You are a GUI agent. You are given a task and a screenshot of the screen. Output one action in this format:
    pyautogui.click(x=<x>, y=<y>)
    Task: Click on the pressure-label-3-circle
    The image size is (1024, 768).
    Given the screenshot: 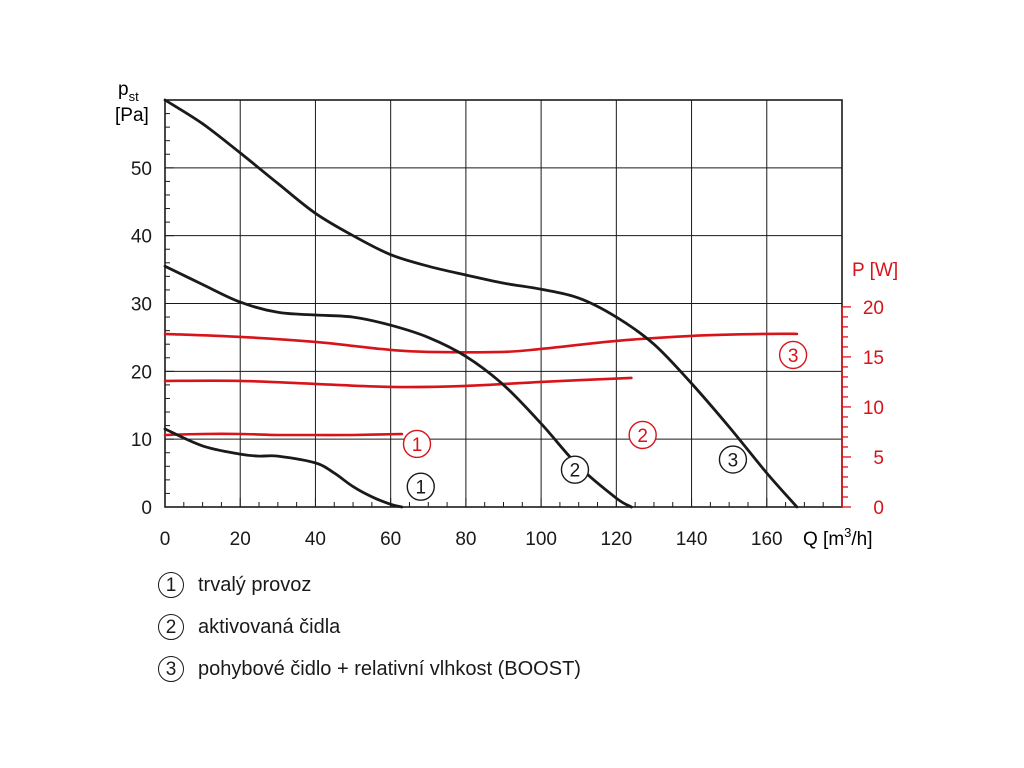 What is the action you would take?
    pyautogui.click(x=733, y=459)
    